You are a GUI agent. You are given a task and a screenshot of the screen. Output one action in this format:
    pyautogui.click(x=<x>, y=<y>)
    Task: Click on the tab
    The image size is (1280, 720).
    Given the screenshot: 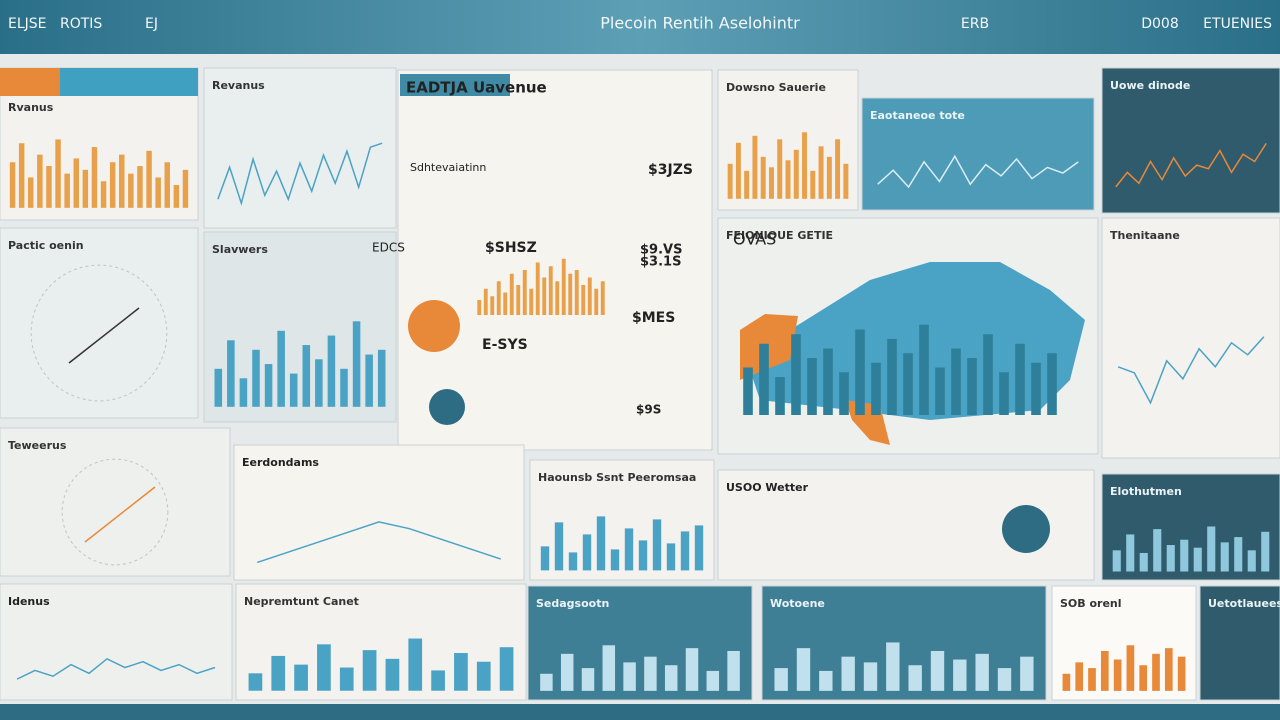 What is the action you would take?
    pyautogui.click(x=455, y=85)
    